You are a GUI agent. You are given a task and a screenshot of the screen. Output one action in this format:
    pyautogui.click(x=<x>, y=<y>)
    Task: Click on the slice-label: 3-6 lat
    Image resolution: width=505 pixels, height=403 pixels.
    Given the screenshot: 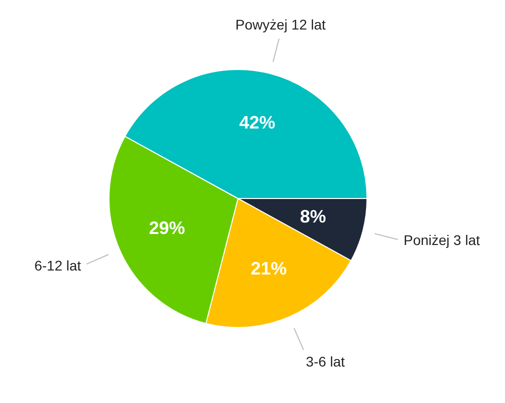 What is the action you would take?
    pyautogui.click(x=325, y=361)
    